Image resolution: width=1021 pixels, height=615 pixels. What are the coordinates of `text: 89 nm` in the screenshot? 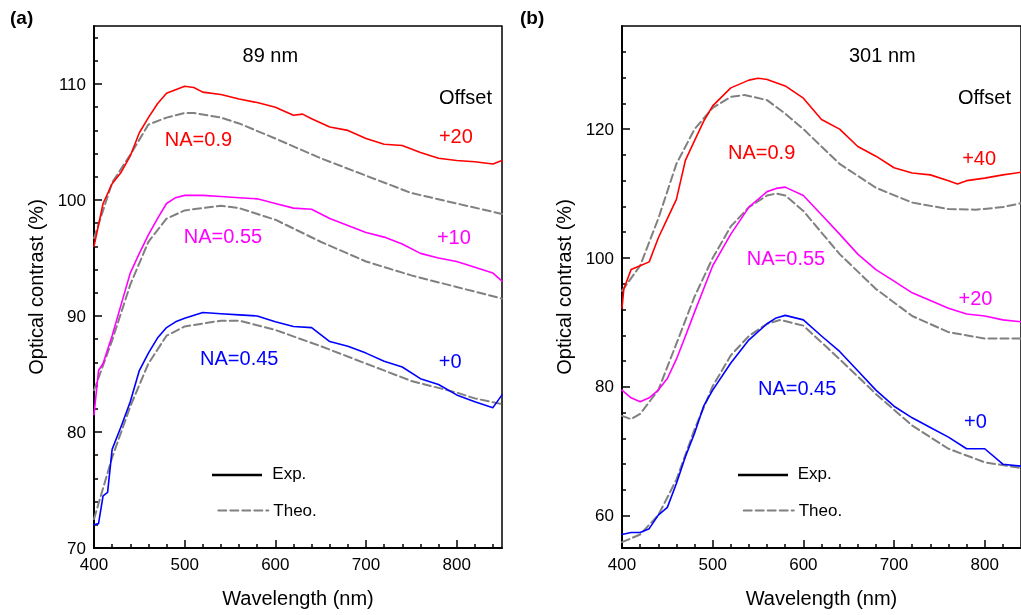 It's located at (270, 55).